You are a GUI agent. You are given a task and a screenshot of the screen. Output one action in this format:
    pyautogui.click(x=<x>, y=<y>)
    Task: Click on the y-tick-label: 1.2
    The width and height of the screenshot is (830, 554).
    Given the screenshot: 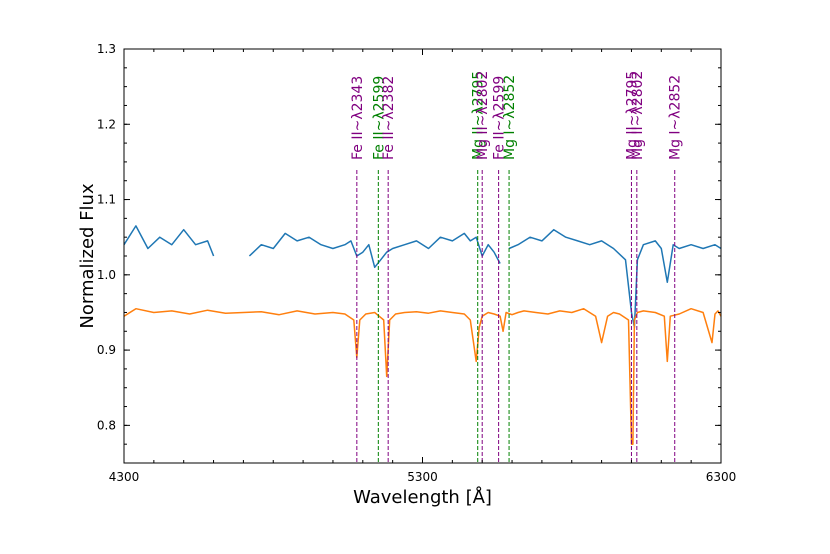 What is the action you would take?
    pyautogui.click(x=106, y=124)
    